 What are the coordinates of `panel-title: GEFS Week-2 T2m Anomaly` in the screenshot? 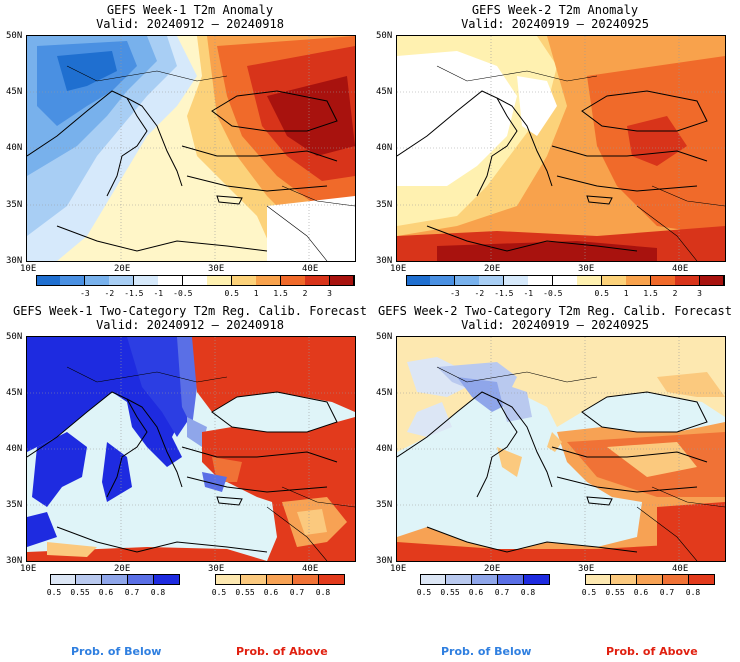 It's located at (555, 10).